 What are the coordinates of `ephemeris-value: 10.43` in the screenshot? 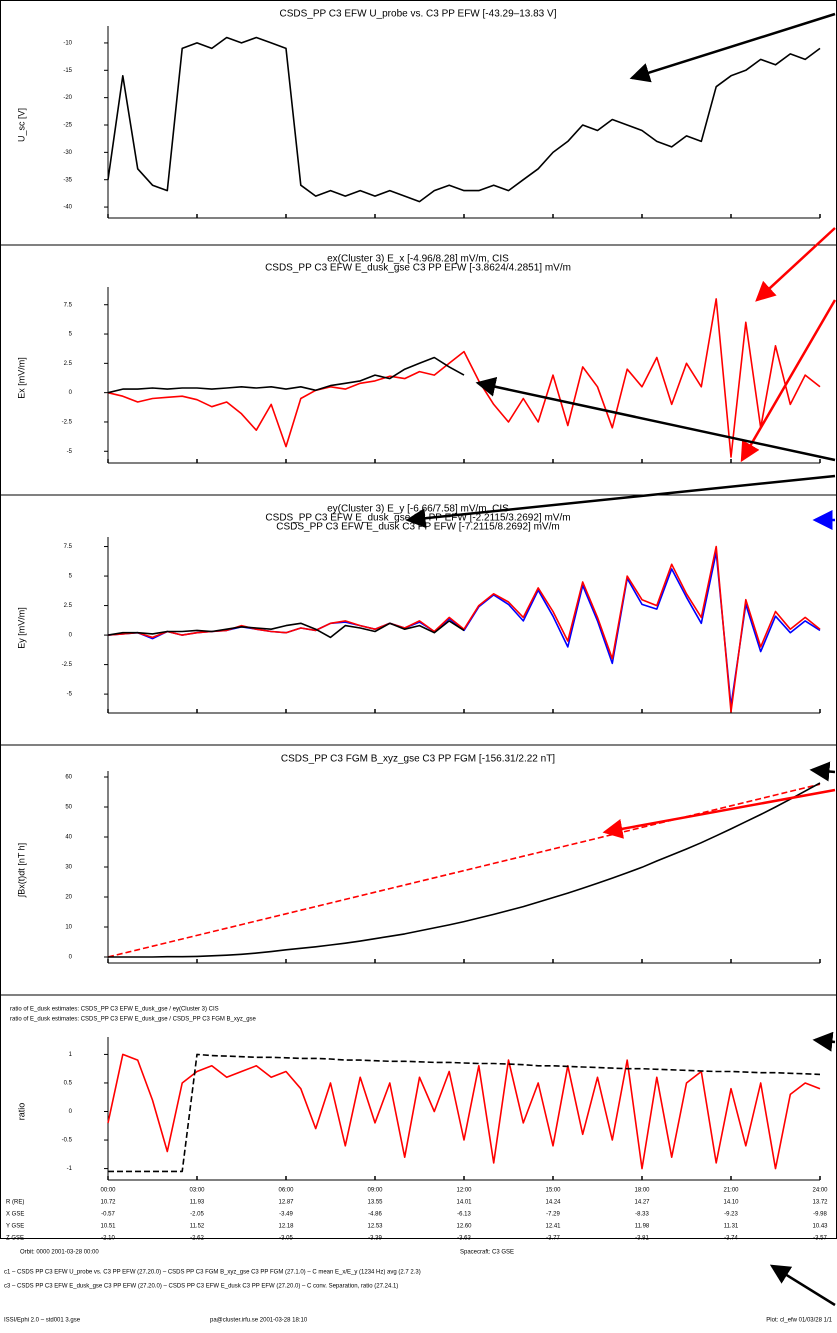 It's located at (820, 1227).